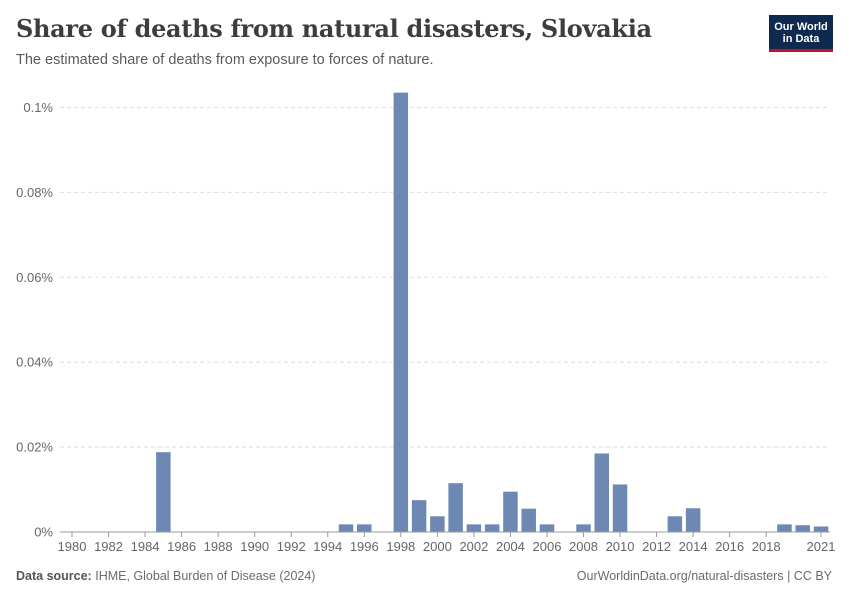 The image size is (850, 600). I want to click on y-axis-labels: 0% 0.02% 0.04% 0.06% 0.08% 0.1%, so click(34, 320).